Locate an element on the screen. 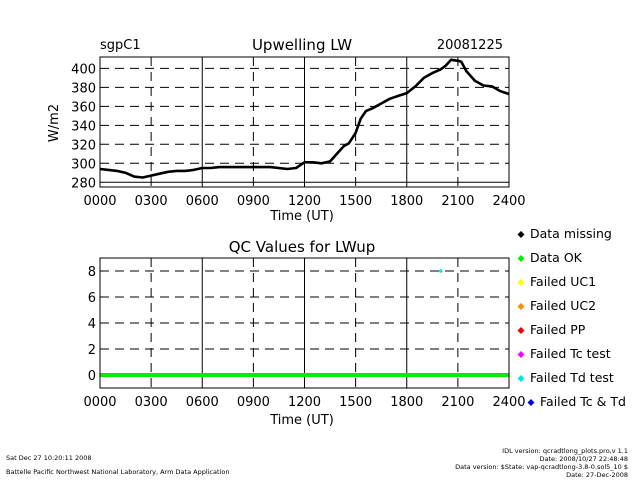 This screenshot has height=480, width=640. qc-x-tick-labels: 0000 0300 0600 0900 1200 1500 1800 2100 2400 is located at coordinates (304, 402).